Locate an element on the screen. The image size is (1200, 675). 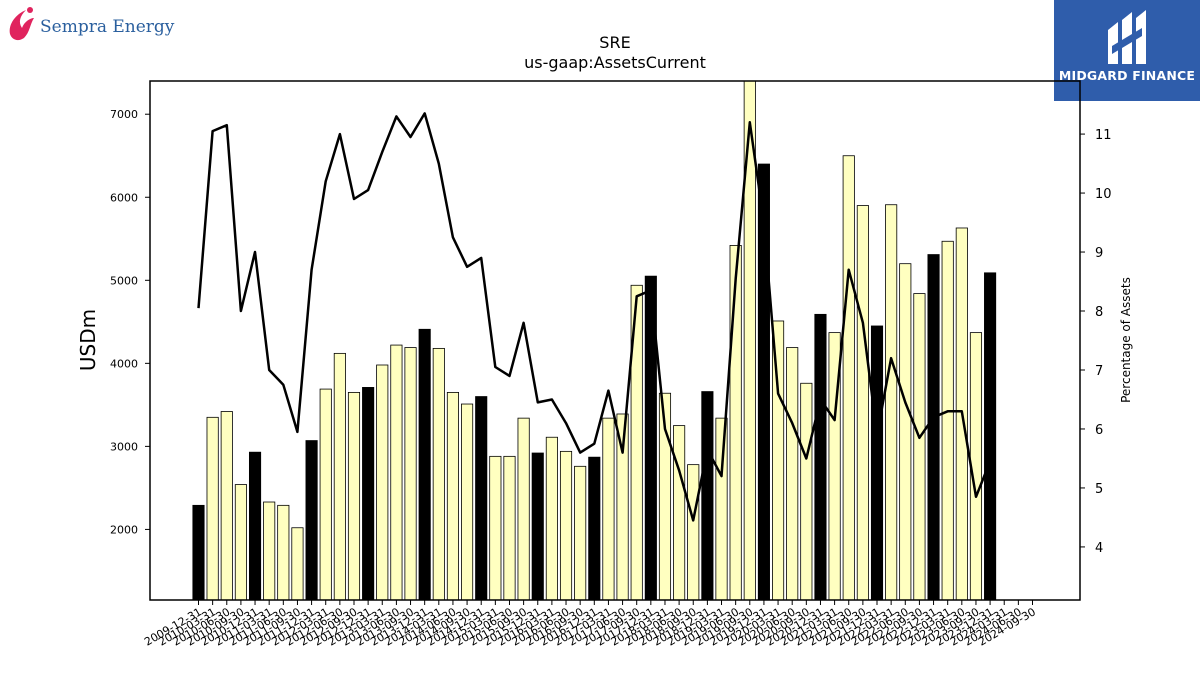
y-right-tick-label: 5 is located at coordinates (1099, 489).